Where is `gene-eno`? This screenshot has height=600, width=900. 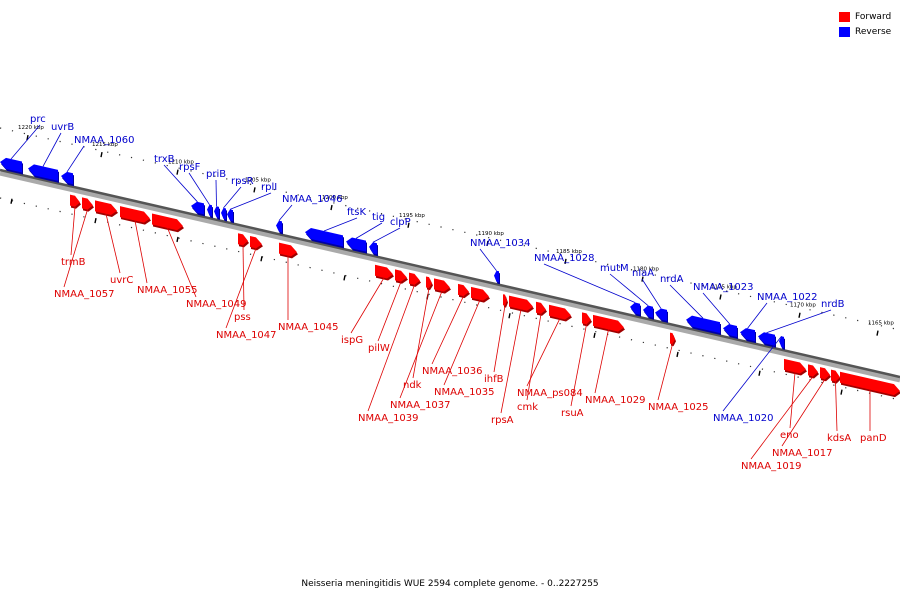 gene-eno is located at coordinates (795, 367).